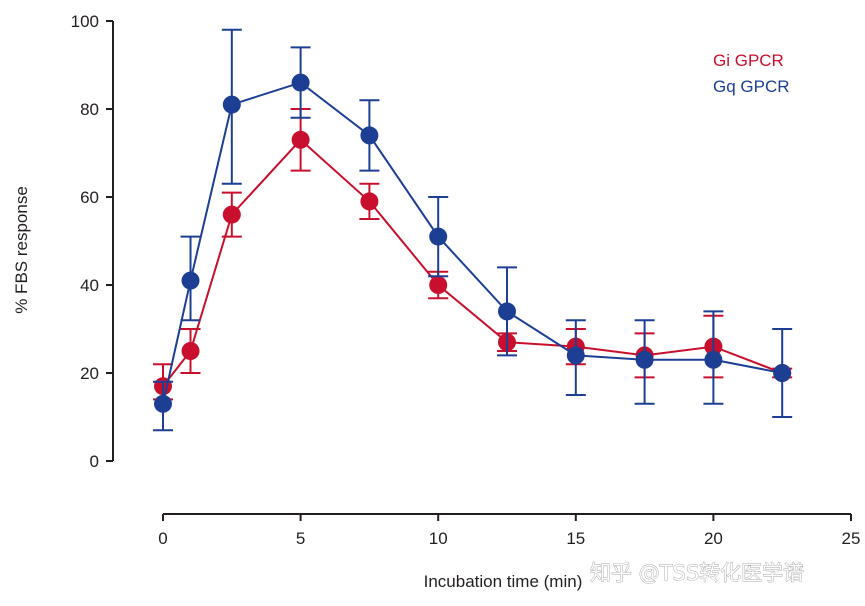  What do you see at coordinates (89, 197) in the screenshot?
I see `y-tick-label-60: 60` at bounding box center [89, 197].